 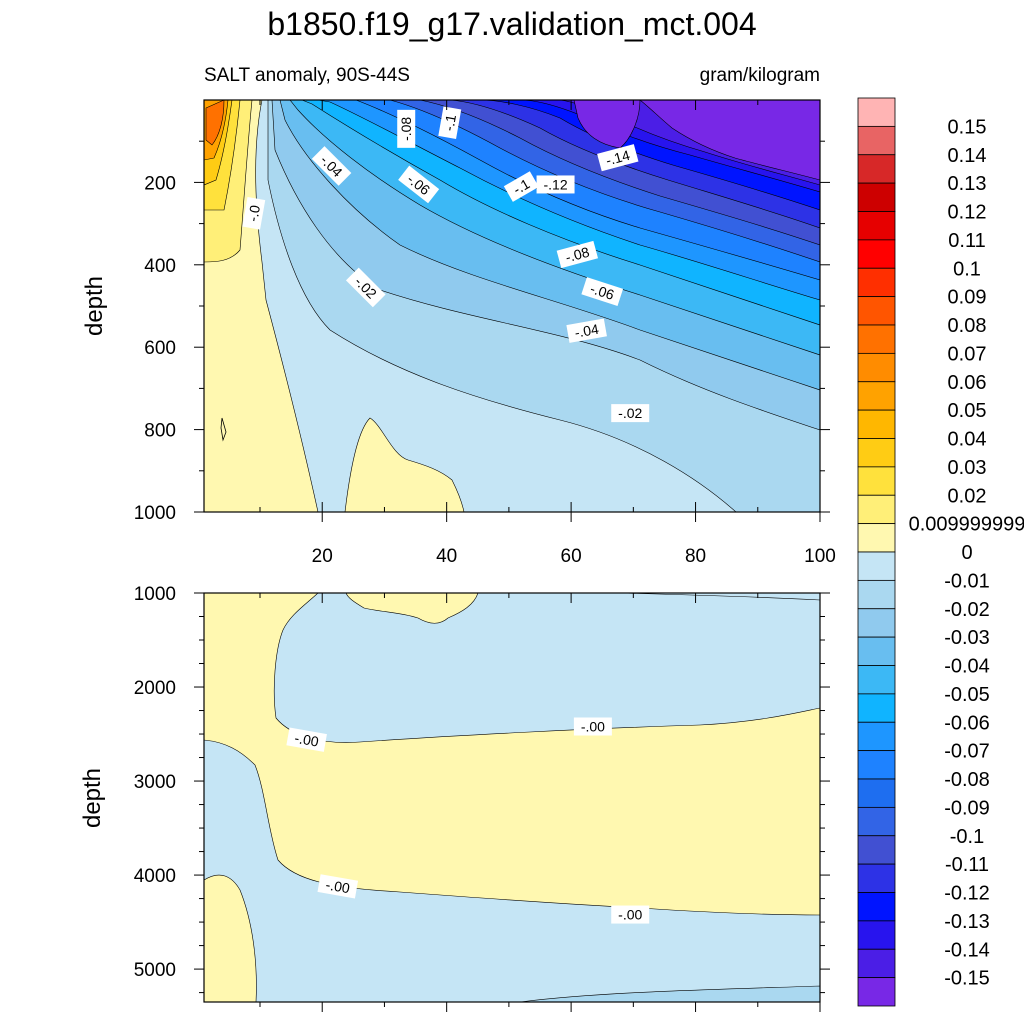 I want to click on y-tick-label: 800, so click(x=160, y=431).